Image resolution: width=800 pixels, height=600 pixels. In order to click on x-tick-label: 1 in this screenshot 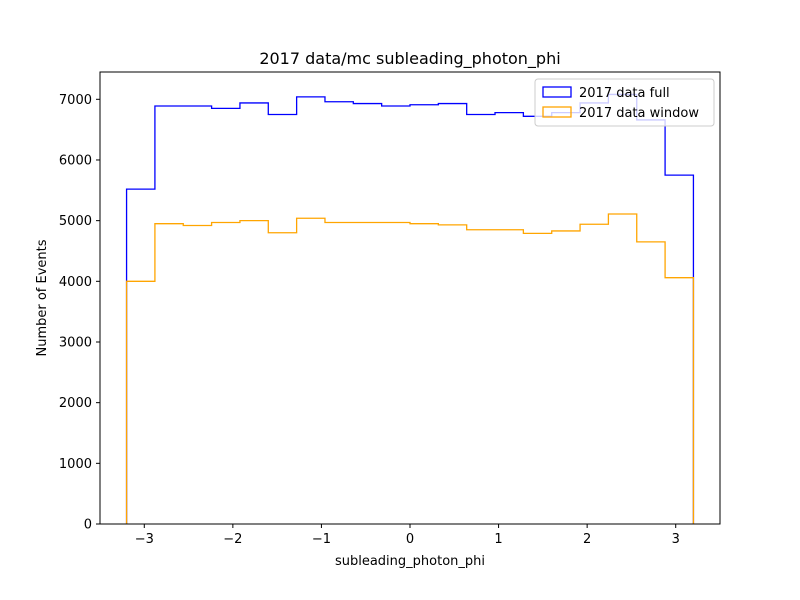, I will do `click(498, 539)`.